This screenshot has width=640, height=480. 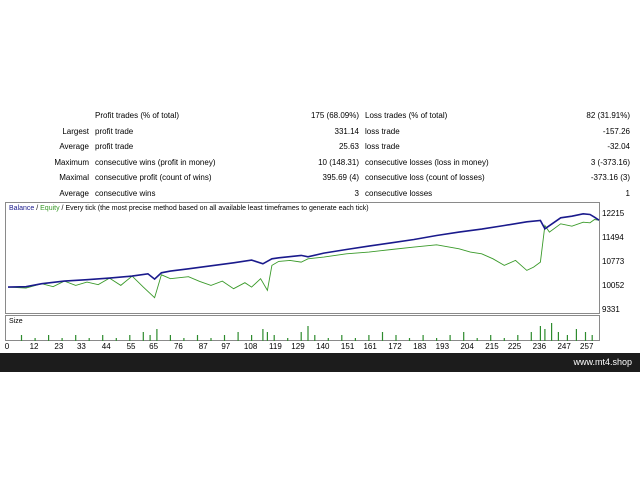 What do you see at coordinates (22, 208) in the screenshot?
I see `legend-balance: Balance` at bounding box center [22, 208].